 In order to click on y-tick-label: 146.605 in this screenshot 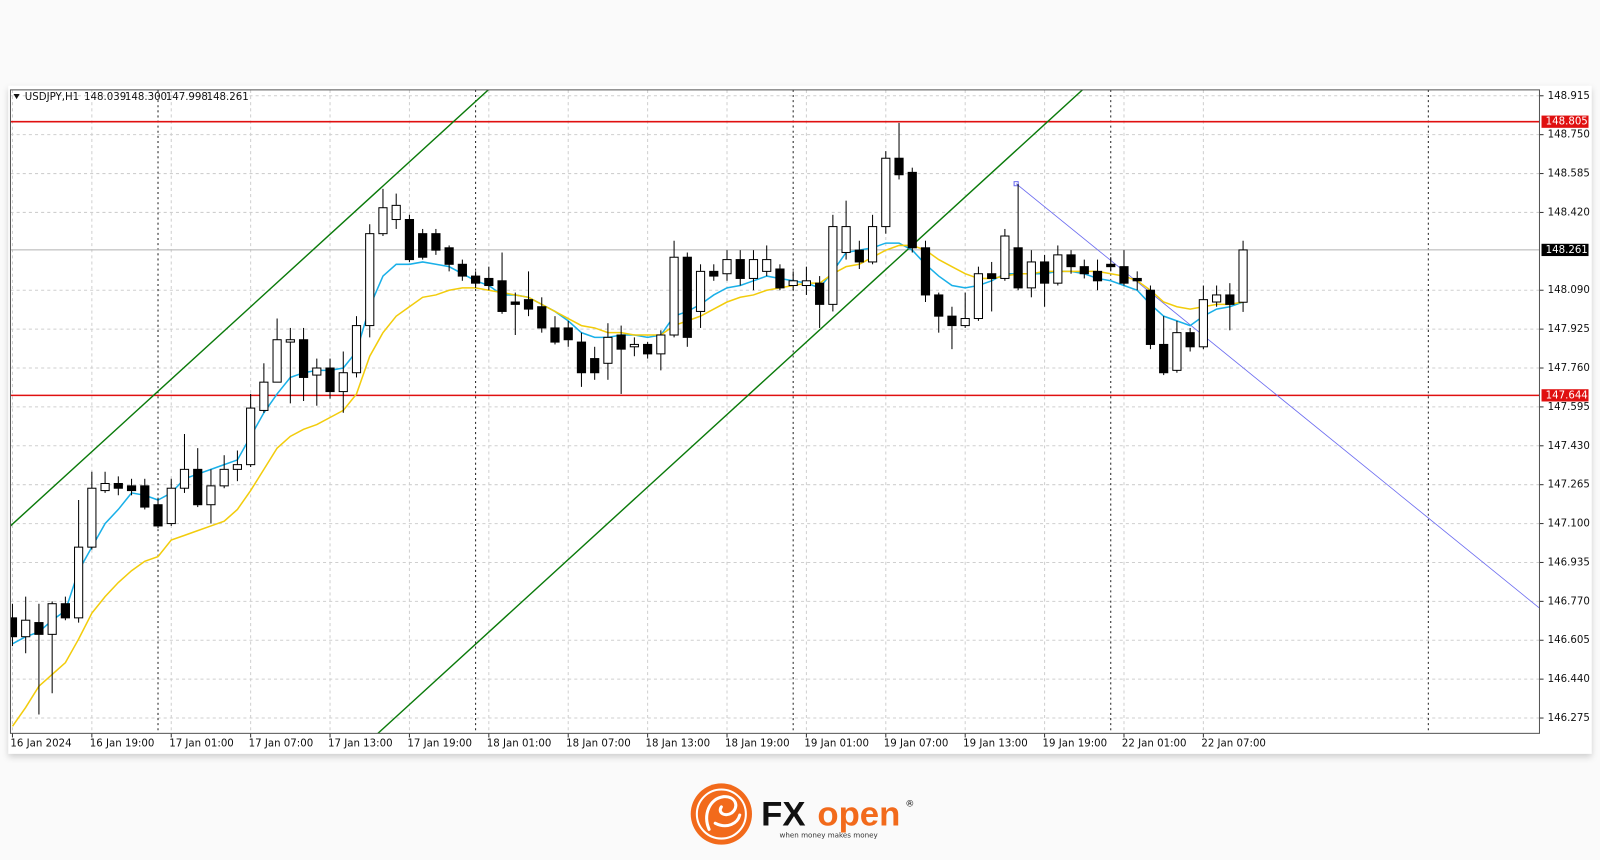, I will do `click(1569, 640)`.